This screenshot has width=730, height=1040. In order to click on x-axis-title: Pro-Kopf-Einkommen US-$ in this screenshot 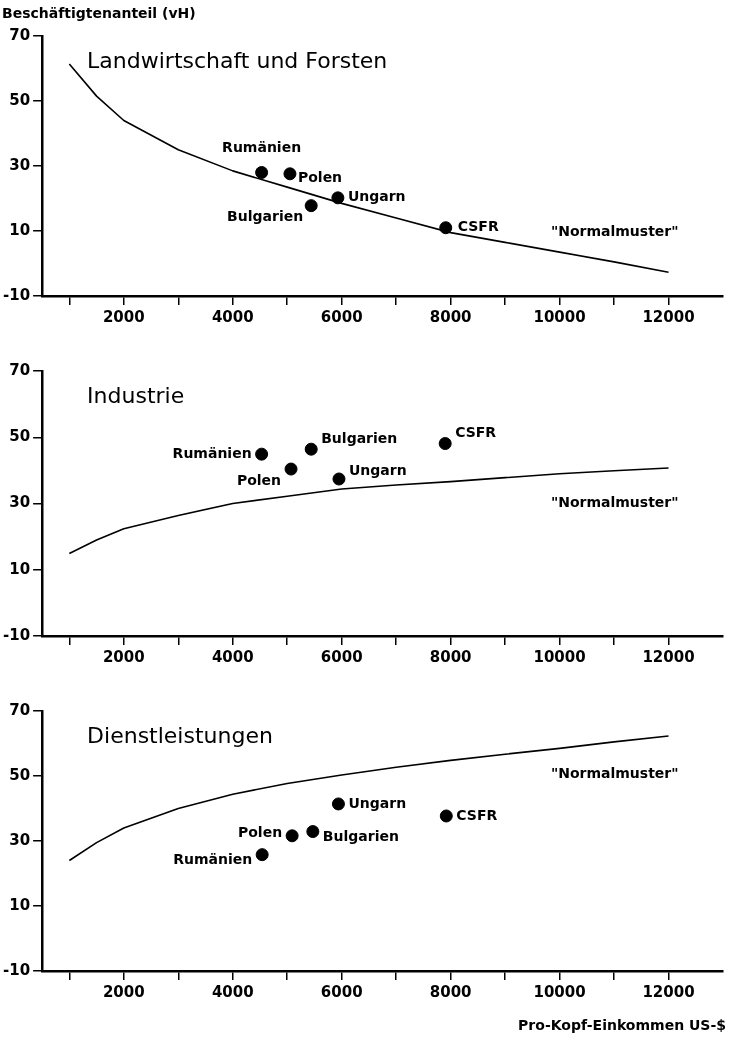, I will do `click(622, 1024)`.